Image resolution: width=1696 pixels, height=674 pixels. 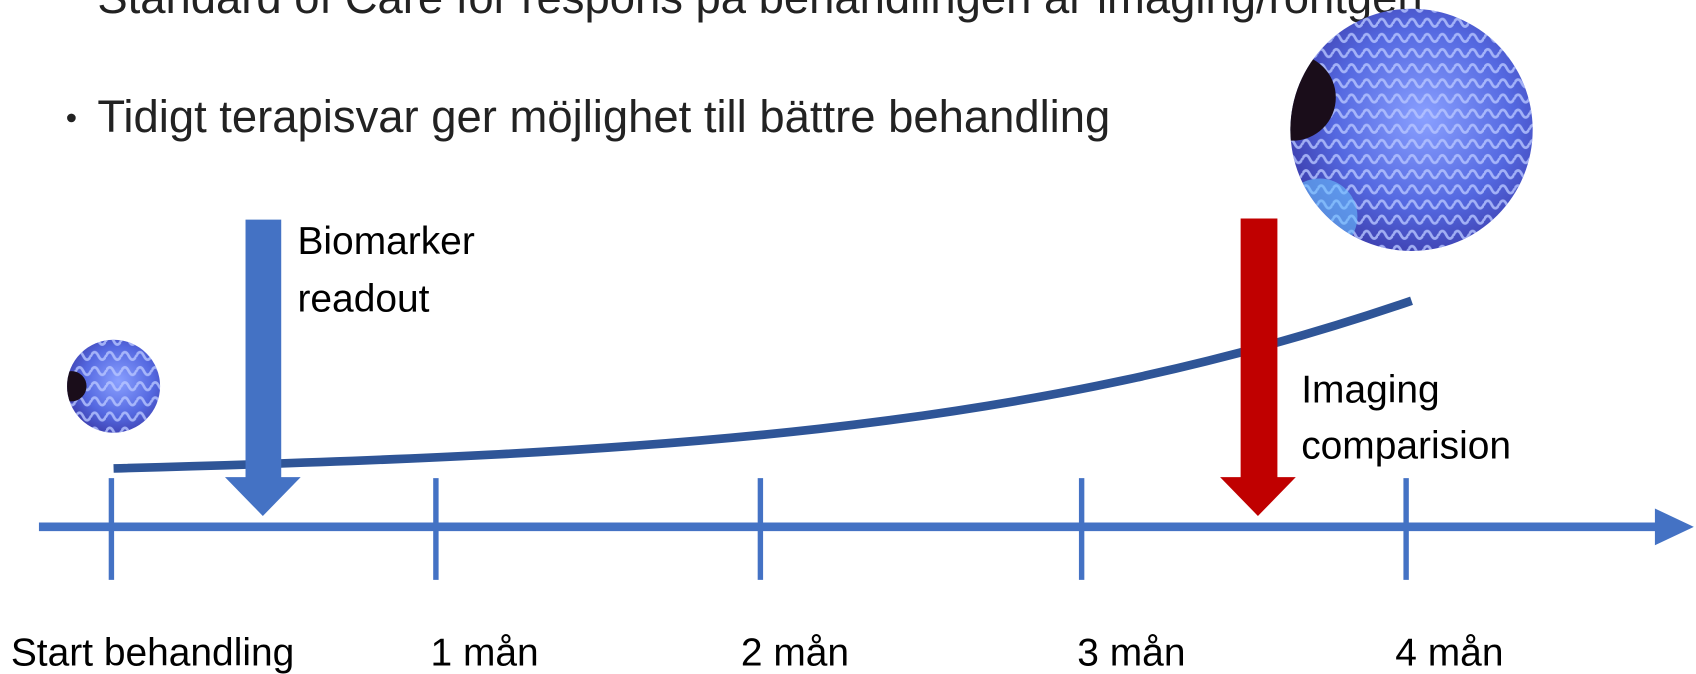 I want to click on timeline-label: Start behandling, so click(x=152, y=652).